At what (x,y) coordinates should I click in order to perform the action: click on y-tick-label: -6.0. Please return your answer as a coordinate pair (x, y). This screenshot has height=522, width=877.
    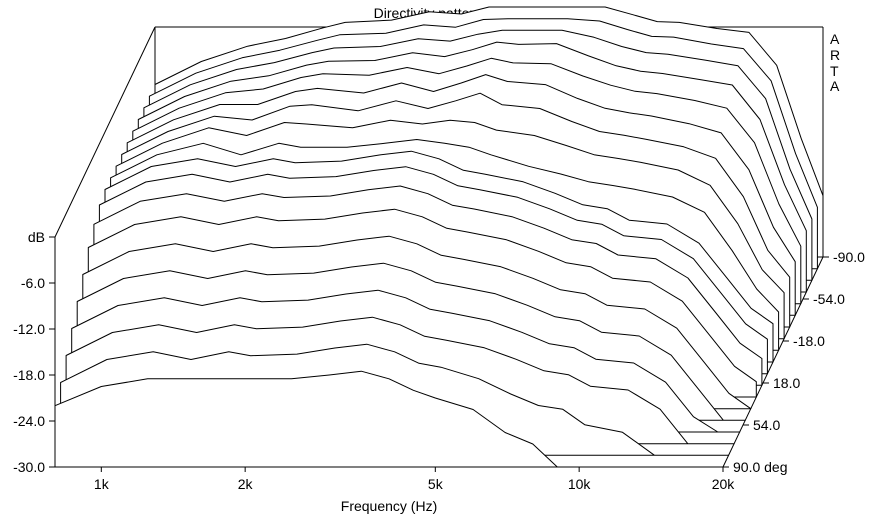
    Looking at the image, I should click on (33, 283).